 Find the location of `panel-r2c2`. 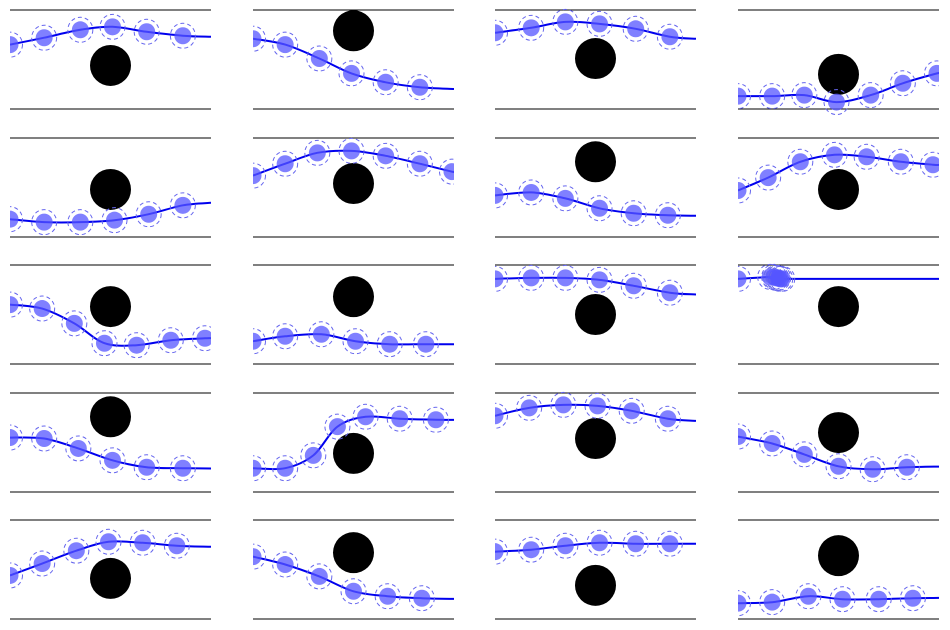

panel-r2c2 is located at coordinates (353, 187).